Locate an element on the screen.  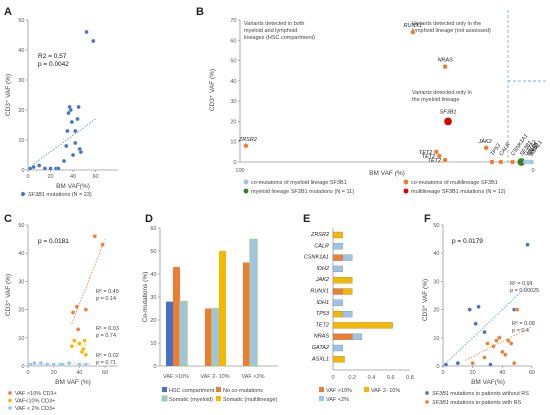
panel-letter-c: C is located at coordinates (8, 219).